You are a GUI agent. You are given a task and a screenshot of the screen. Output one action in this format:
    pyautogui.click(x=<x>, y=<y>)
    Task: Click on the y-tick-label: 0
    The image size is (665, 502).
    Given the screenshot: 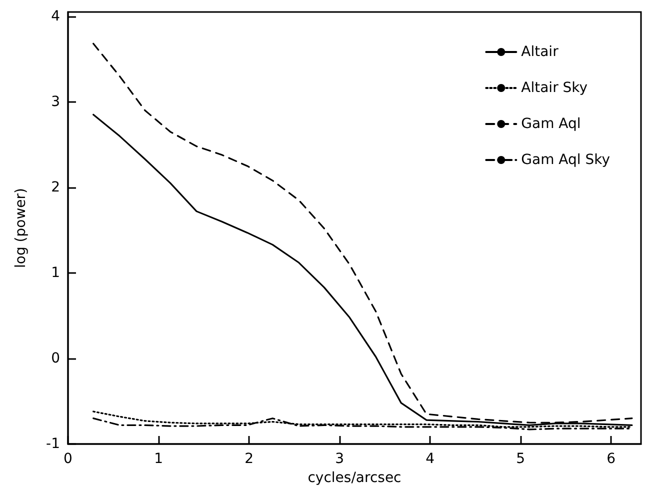 What is the action you would take?
    pyautogui.click(x=55, y=358)
    